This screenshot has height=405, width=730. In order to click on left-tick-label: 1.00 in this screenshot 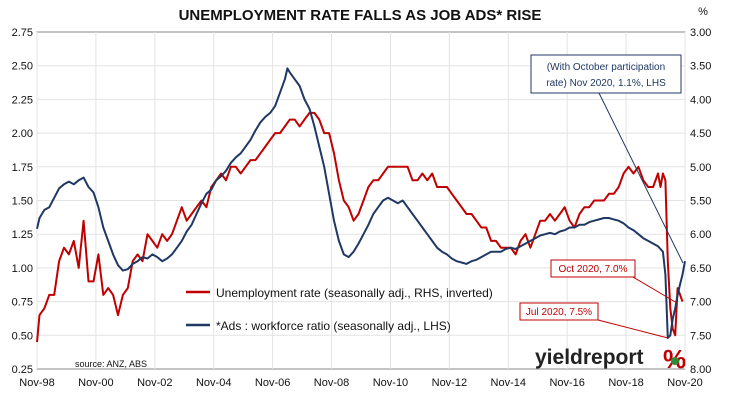, I will do `click(22, 269)`.